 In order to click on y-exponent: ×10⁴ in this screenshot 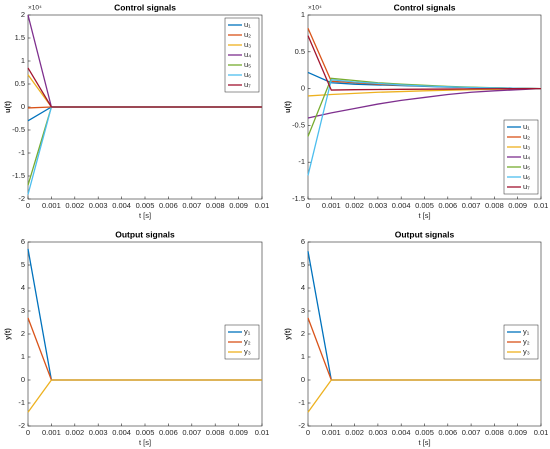, I will do `click(315, 8)`.